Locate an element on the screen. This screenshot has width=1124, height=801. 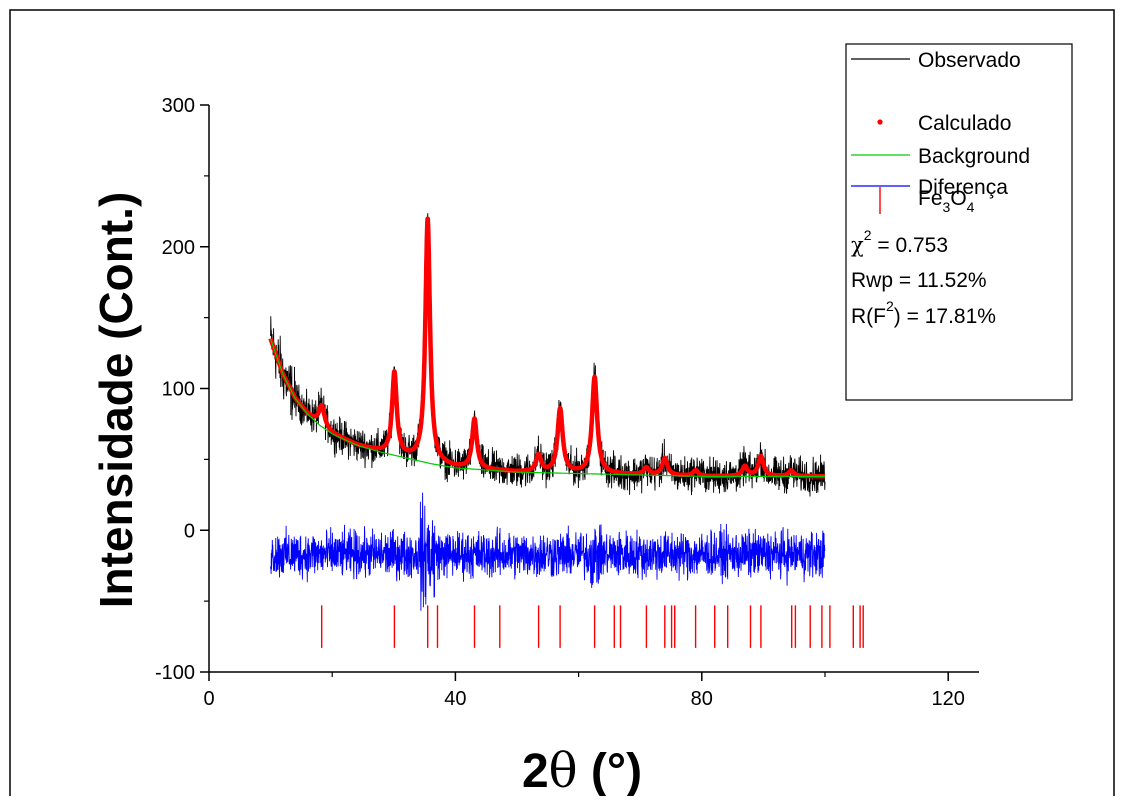
y-axis-title: Intensidade (Cont.) is located at coordinates (116, 400).